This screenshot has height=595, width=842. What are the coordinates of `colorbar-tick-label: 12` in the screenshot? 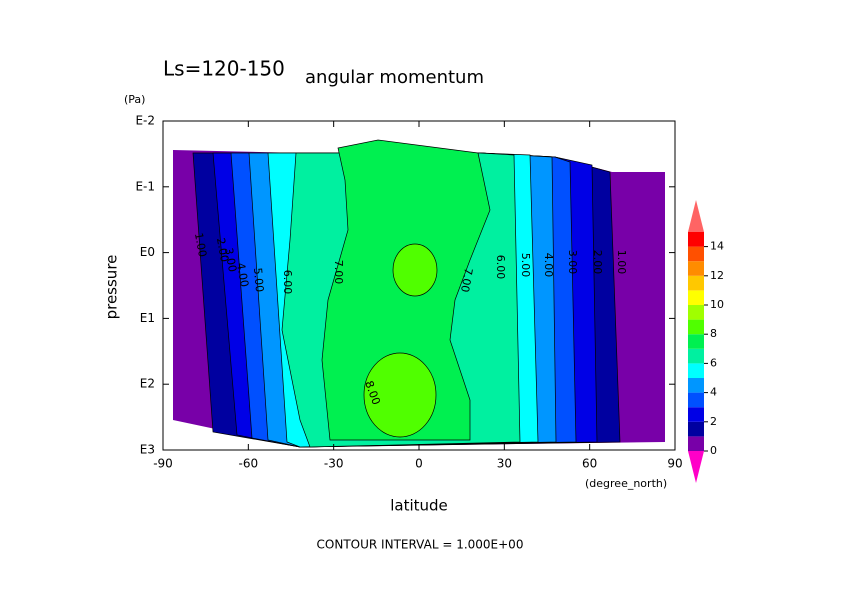 It's located at (717, 275).